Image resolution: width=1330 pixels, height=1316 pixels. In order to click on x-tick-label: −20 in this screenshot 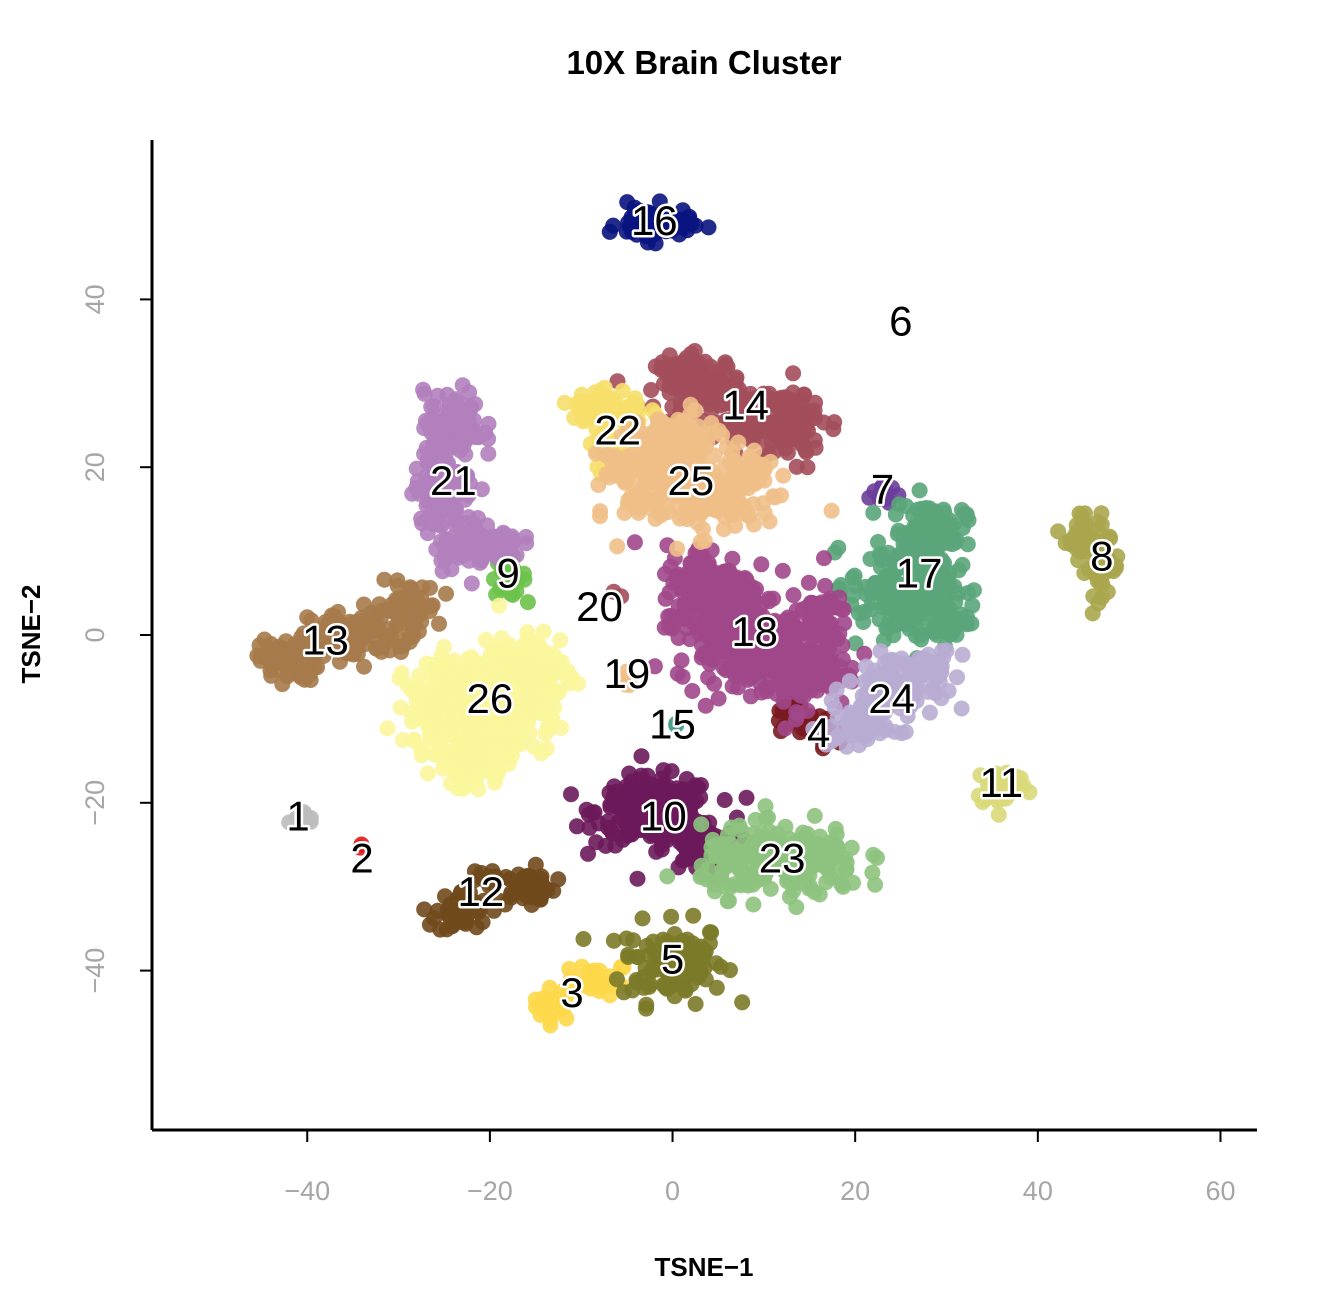, I will do `click(490, 1191)`.